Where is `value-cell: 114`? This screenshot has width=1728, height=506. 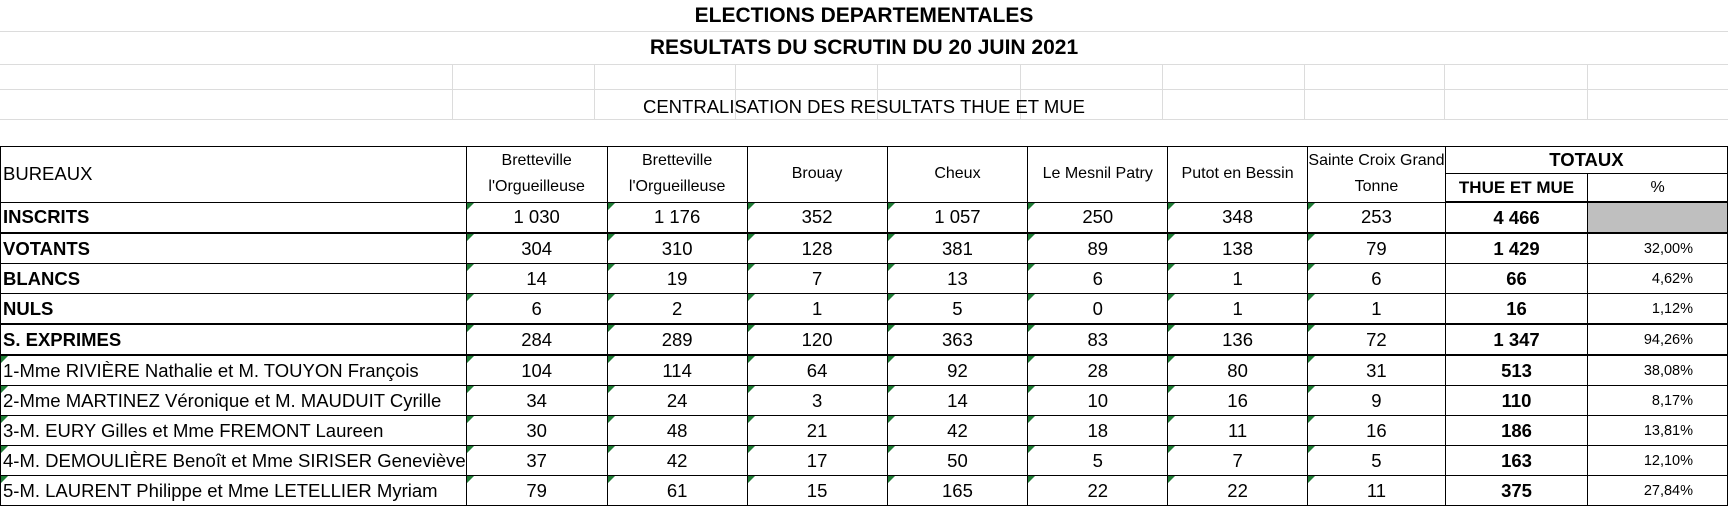
value-cell: 114 is located at coordinates (677, 370).